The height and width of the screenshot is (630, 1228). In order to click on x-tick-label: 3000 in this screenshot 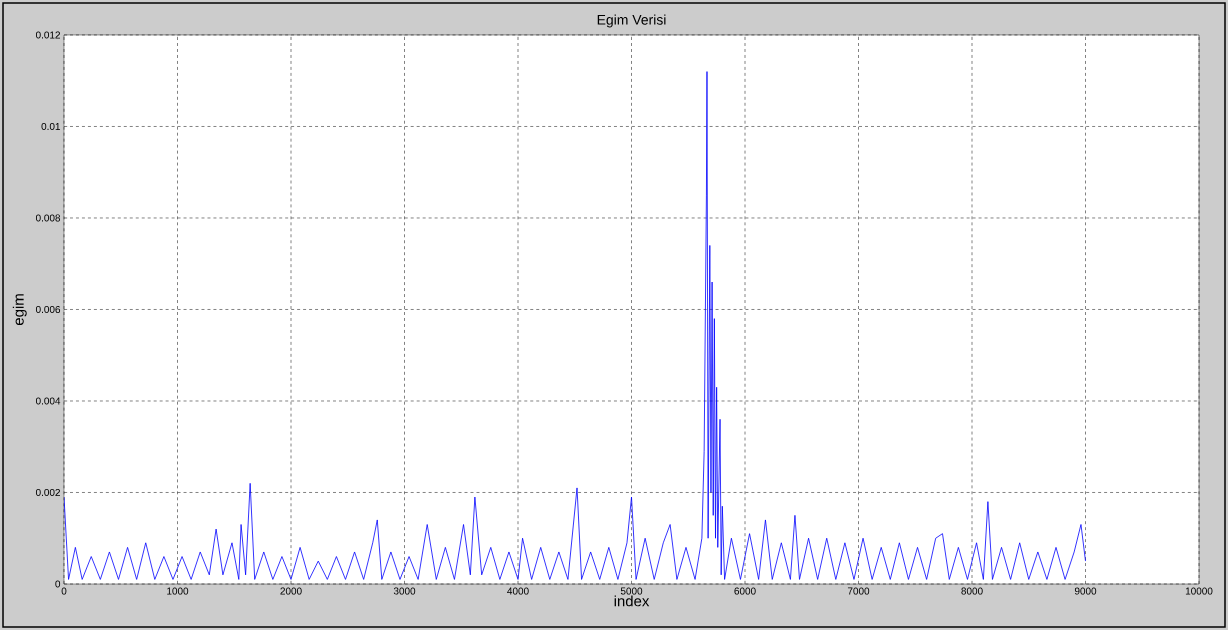, I will do `click(404, 591)`.